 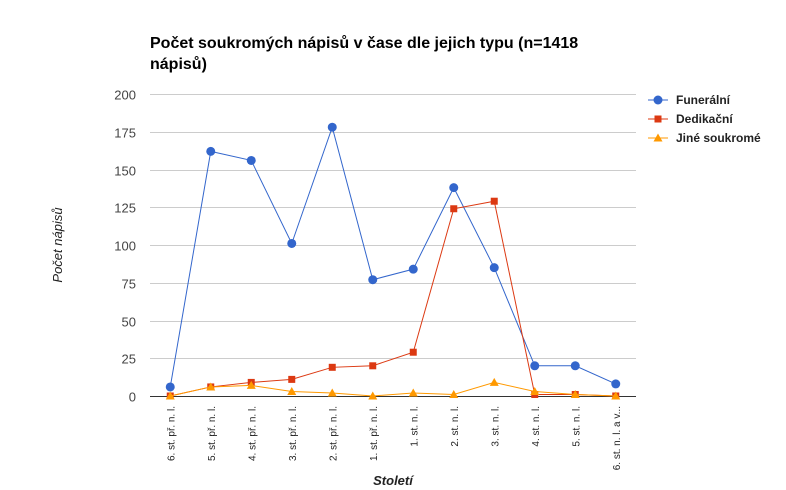 I want to click on x-tick-label: 3. st. n. l., so click(x=495, y=426).